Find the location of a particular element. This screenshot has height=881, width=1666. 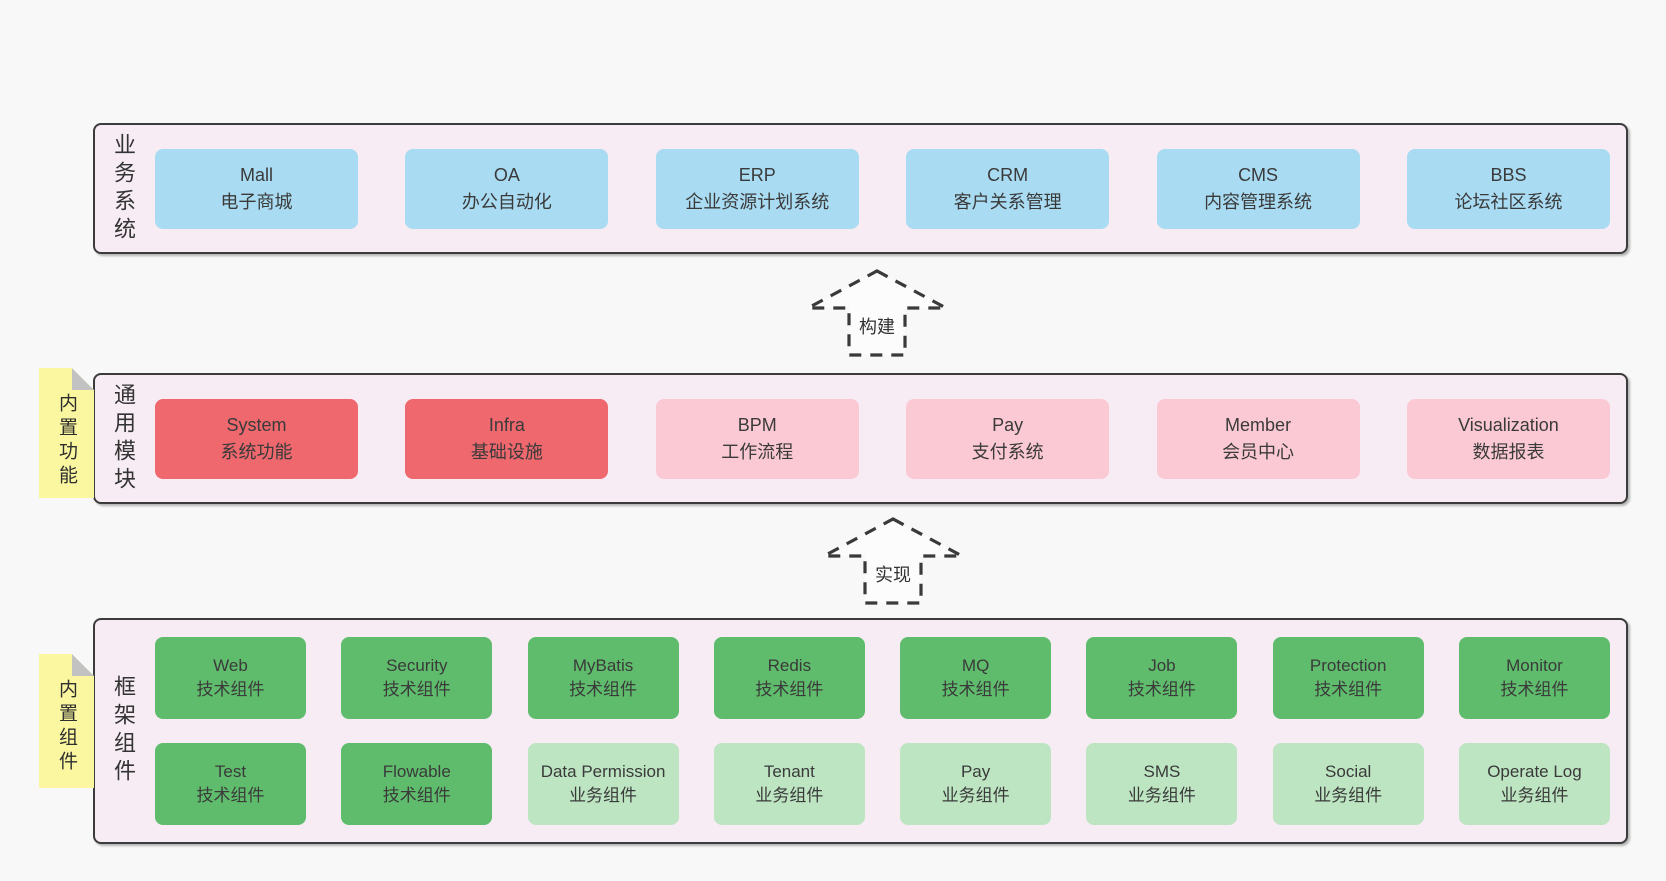

node-title: MyBatis is located at coordinates (603, 665).